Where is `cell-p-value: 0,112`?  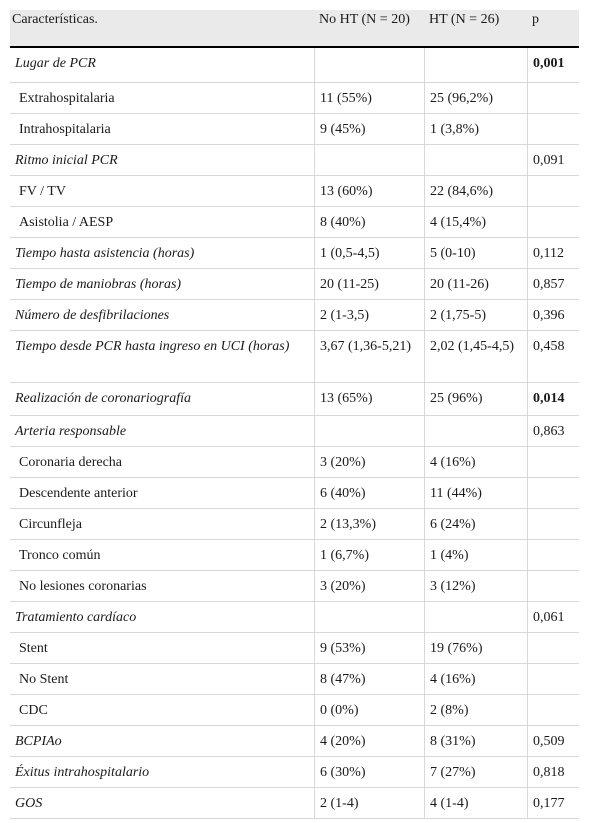 cell-p-value: 0,112 is located at coordinates (548, 253).